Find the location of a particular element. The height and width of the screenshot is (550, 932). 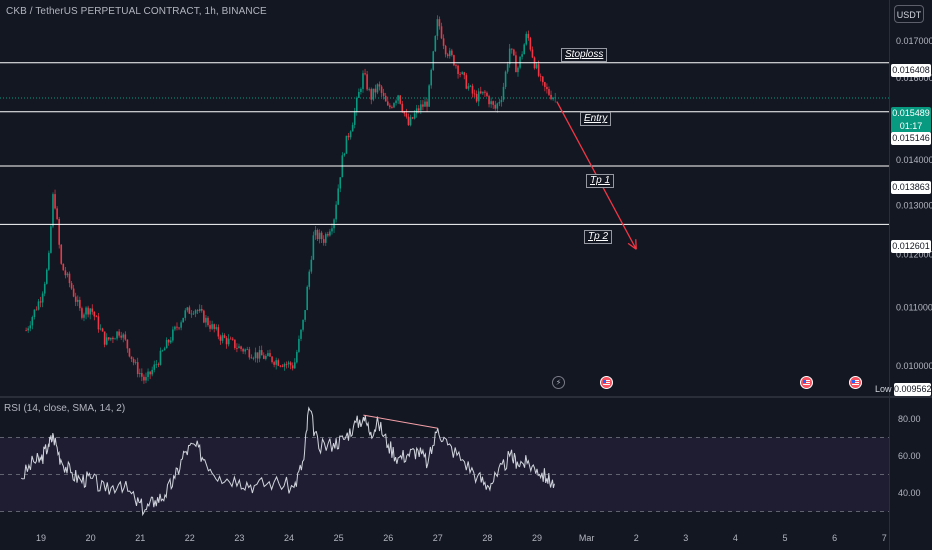

currency-button: USDT is located at coordinates (909, 14).